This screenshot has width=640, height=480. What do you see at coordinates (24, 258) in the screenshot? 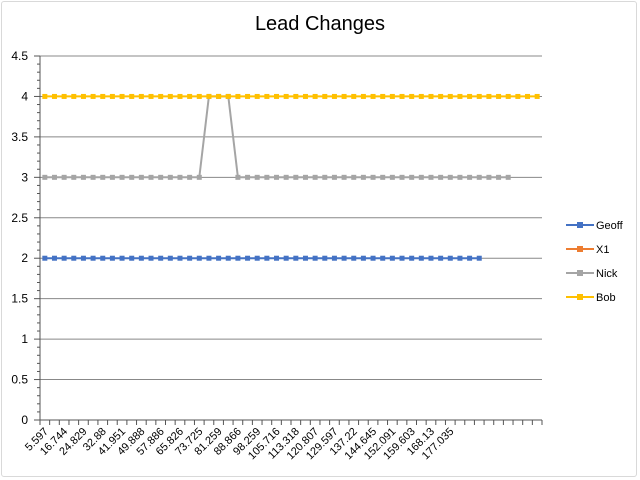
I see `y-tick-label: 2` at bounding box center [24, 258].